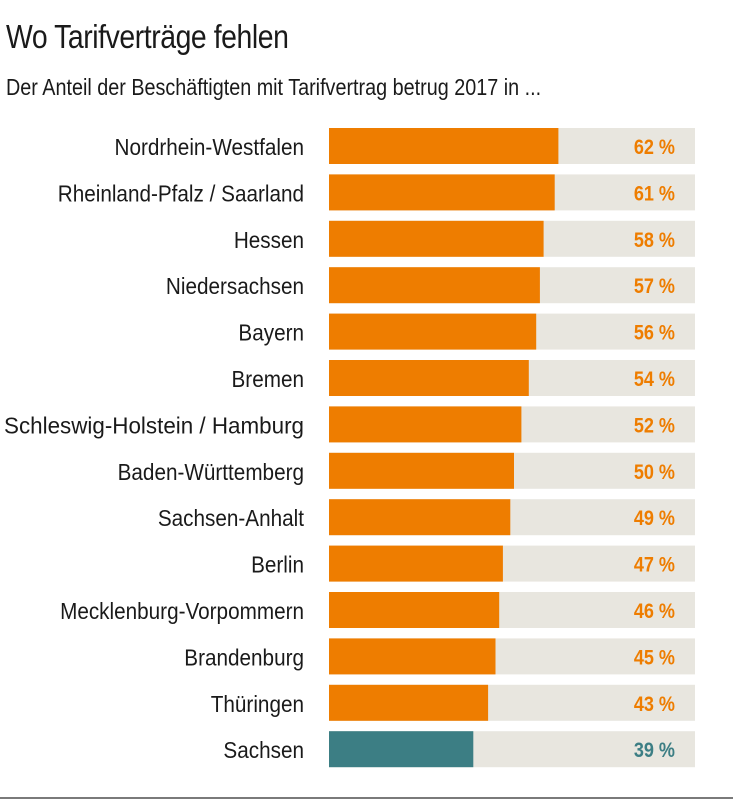 This screenshot has width=733, height=801. I want to click on category-label: Schleswig-Holstein / Hamburg, so click(154, 425).